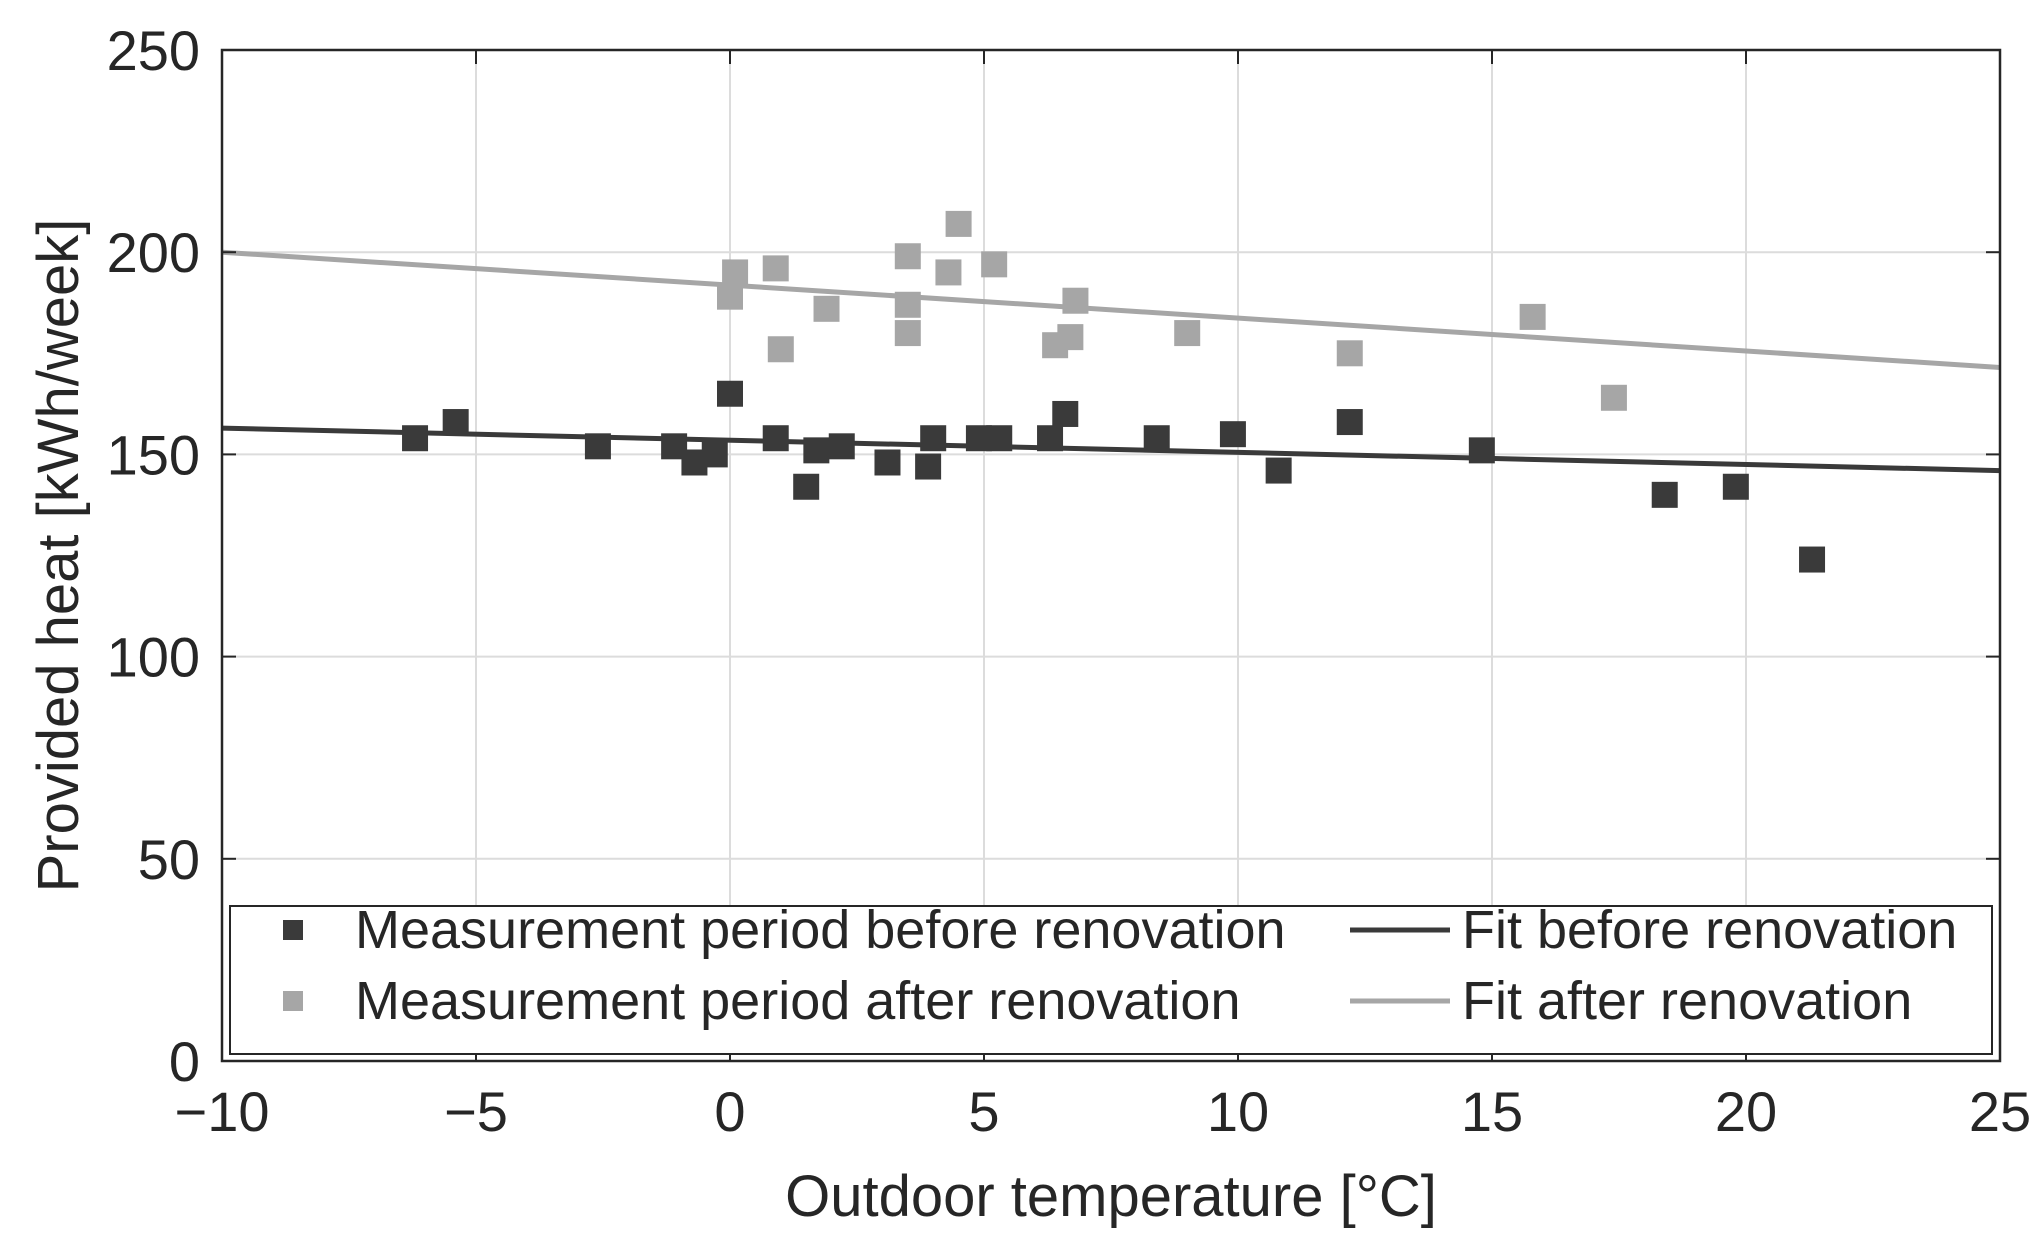 This screenshot has height=1256, width=2033. I want to click on x-tick-label: 0, so click(729, 1111).